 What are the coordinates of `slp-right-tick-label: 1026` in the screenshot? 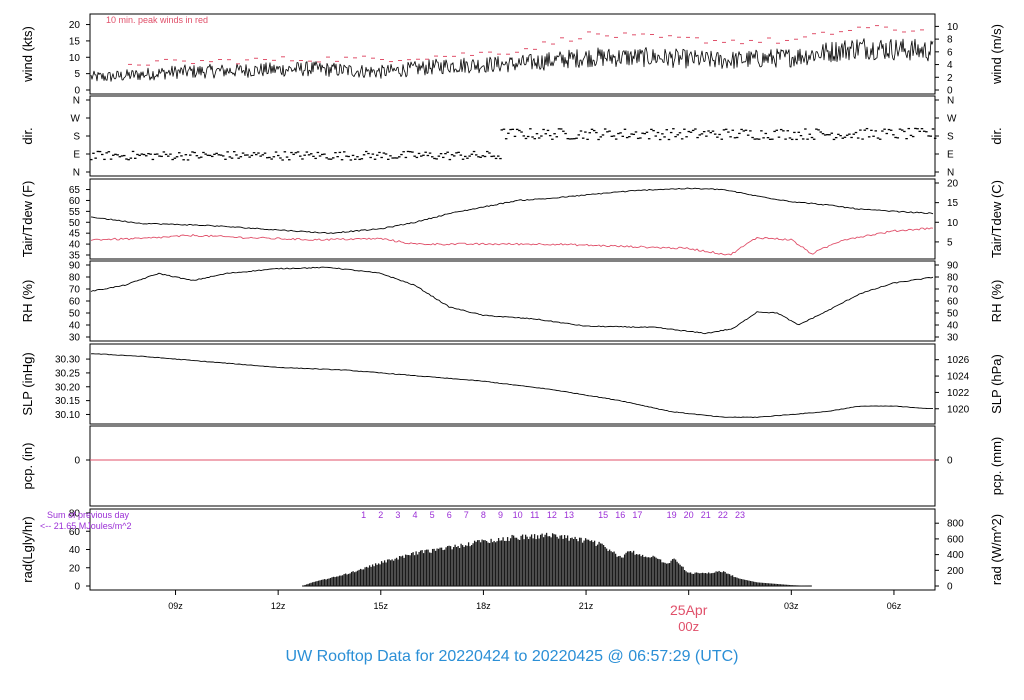 It's located at (958, 360).